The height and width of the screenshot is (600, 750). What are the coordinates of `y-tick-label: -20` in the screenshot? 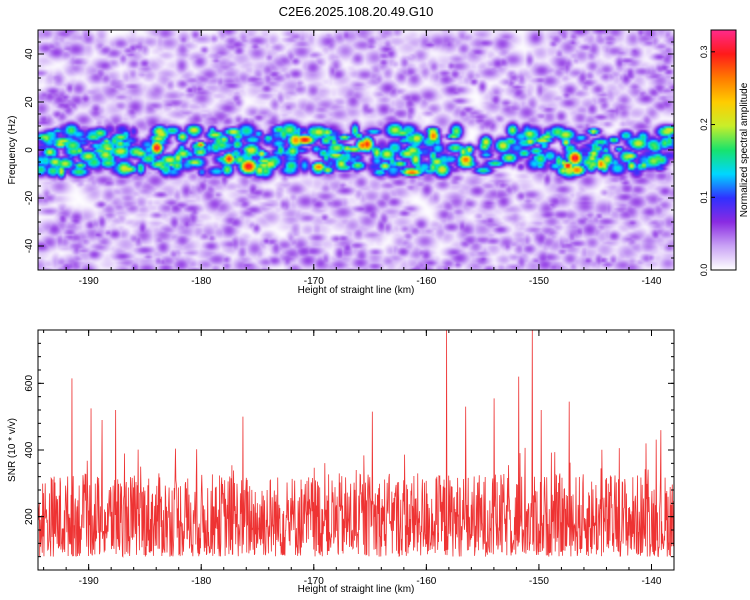 It's located at (29, 197).